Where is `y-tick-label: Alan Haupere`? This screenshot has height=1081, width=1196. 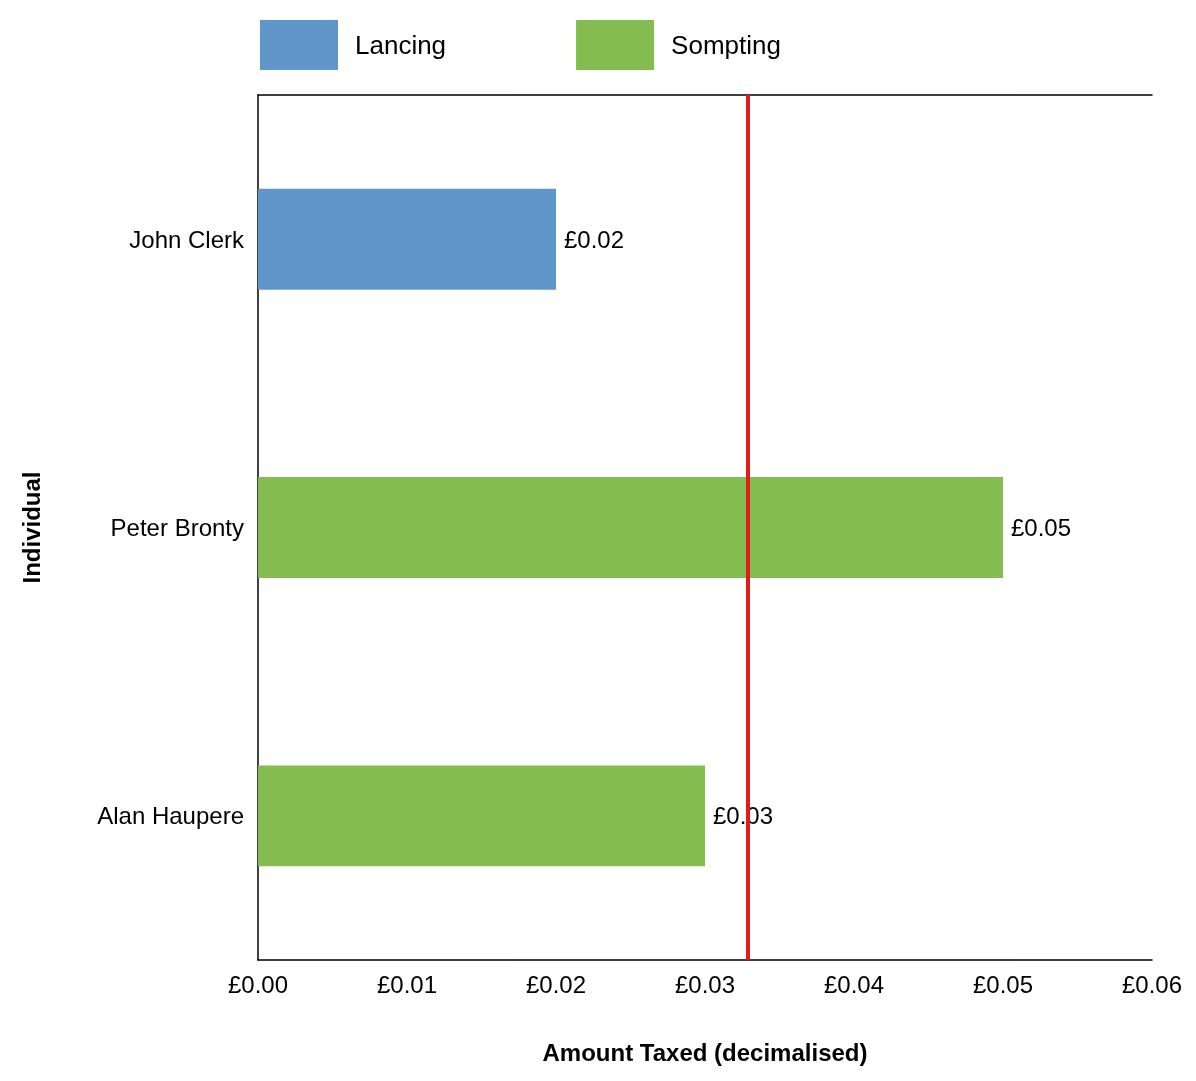
y-tick-label: Alan Haupere is located at coordinates (170, 816).